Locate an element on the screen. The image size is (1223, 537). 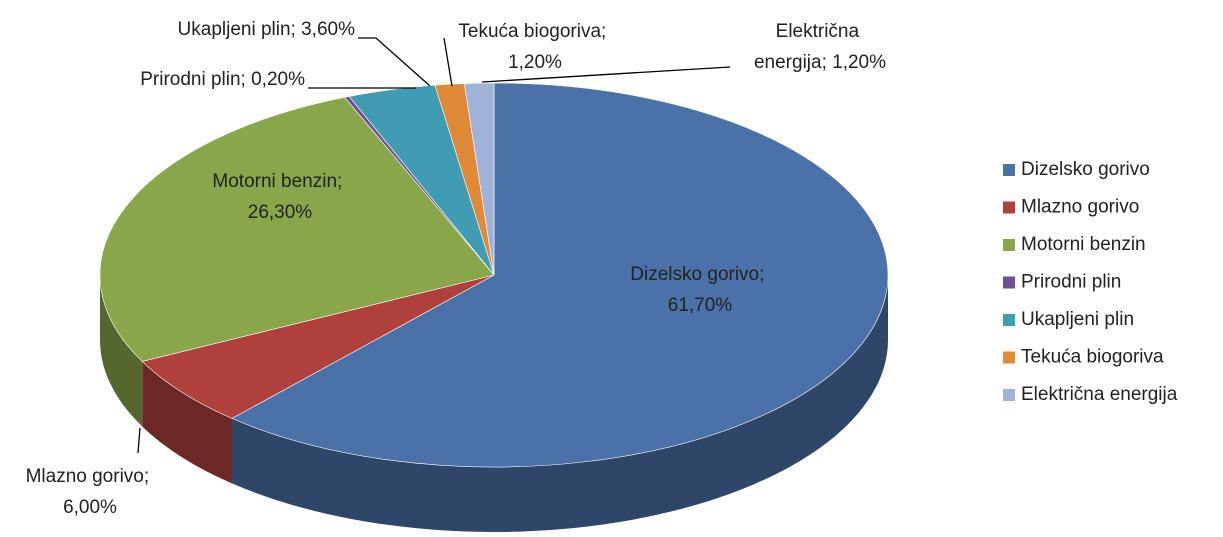
data-label: Mlazno gorivo; 6,00% is located at coordinates (90, 492).